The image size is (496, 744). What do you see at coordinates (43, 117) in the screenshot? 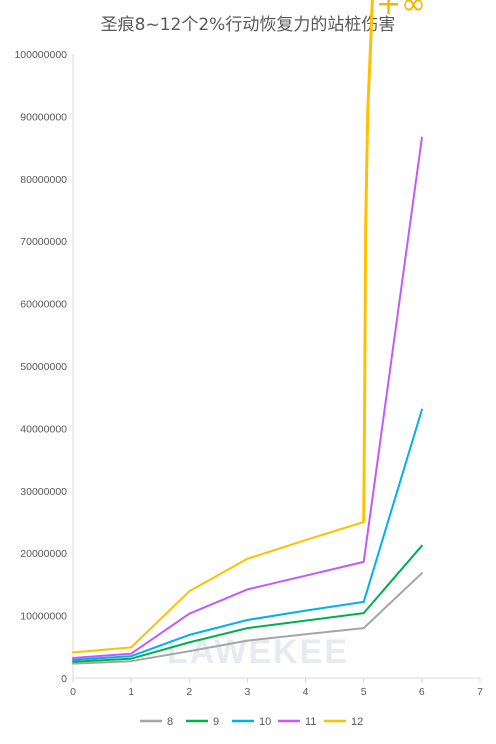
I see `y-tick-label: 90000000` at bounding box center [43, 117].